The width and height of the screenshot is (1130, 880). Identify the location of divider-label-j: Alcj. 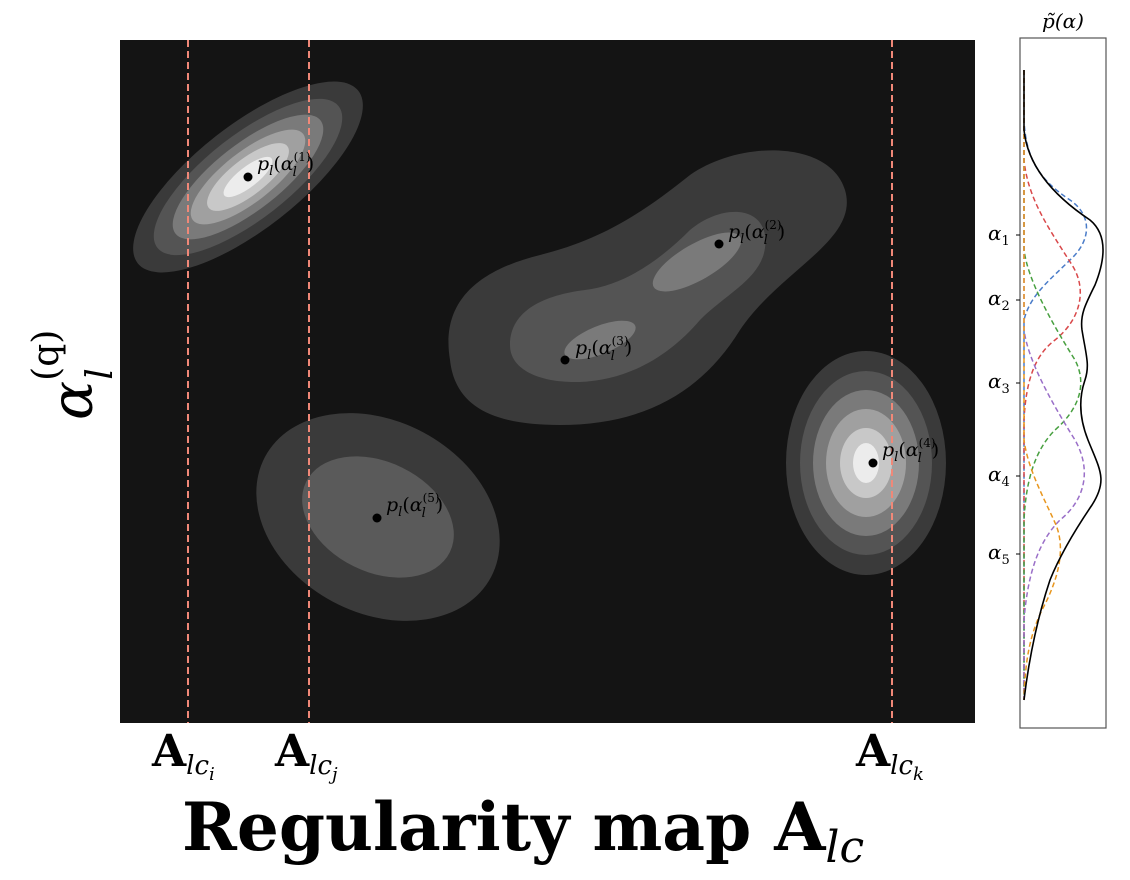
(306, 755).